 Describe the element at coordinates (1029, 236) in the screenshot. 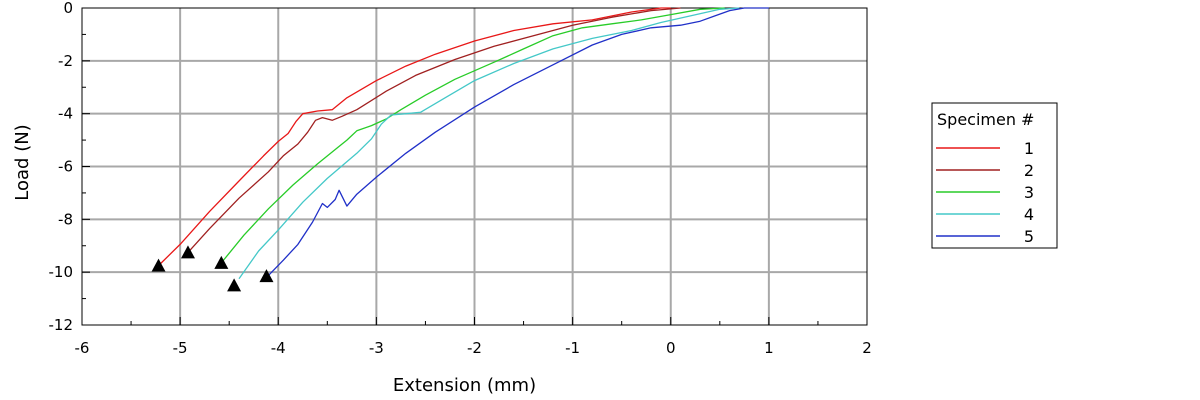

I see `legend-label-5: 5` at that location.